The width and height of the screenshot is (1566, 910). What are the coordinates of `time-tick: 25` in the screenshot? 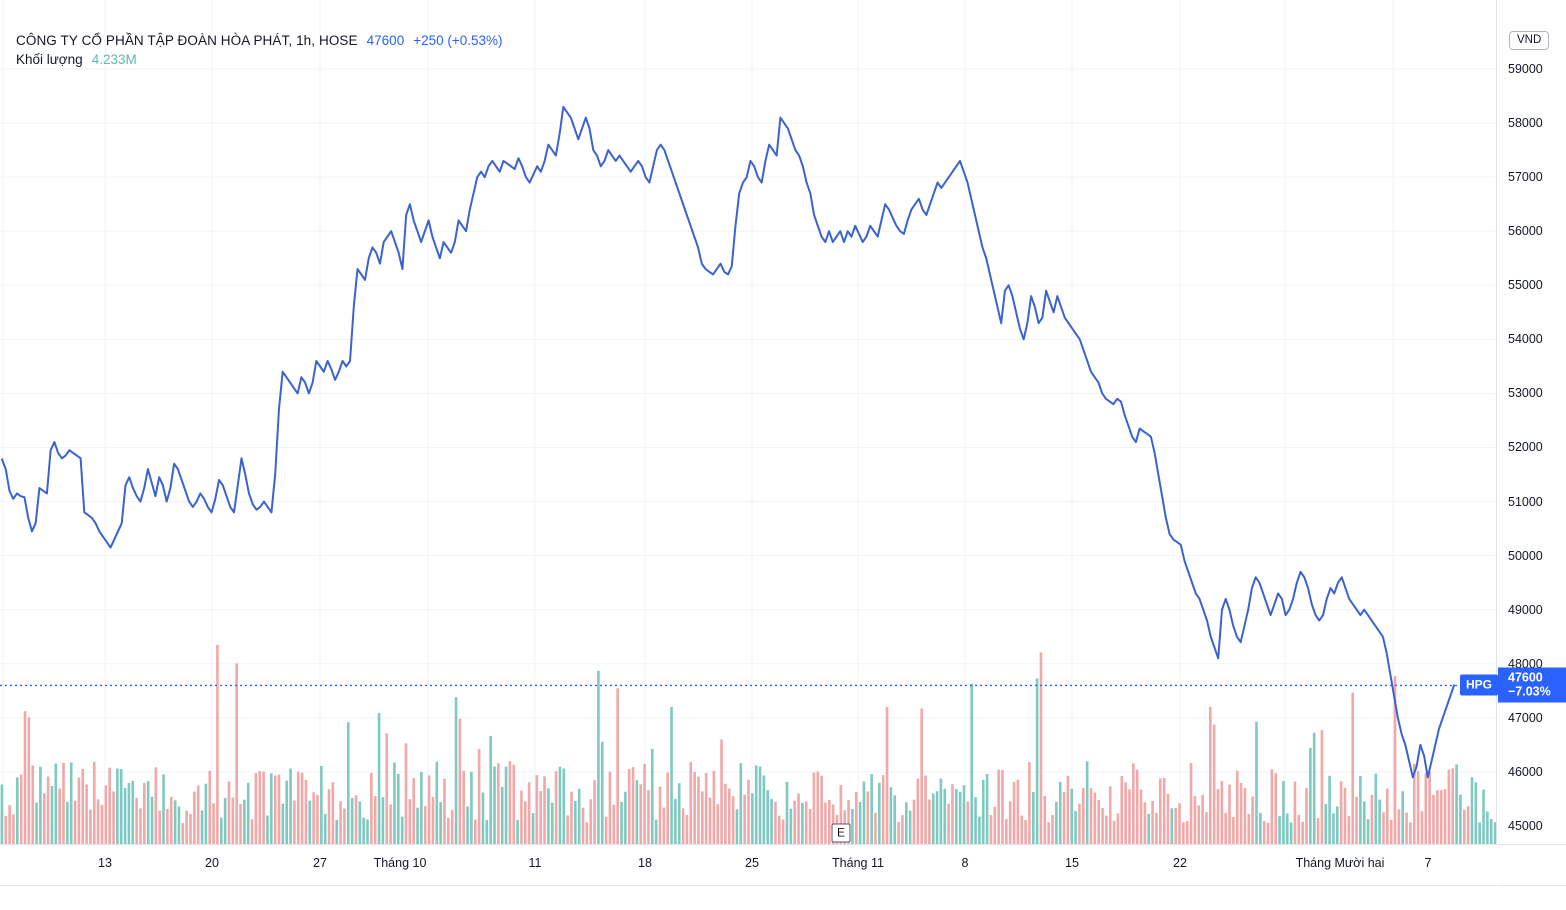 It's located at (752, 863).